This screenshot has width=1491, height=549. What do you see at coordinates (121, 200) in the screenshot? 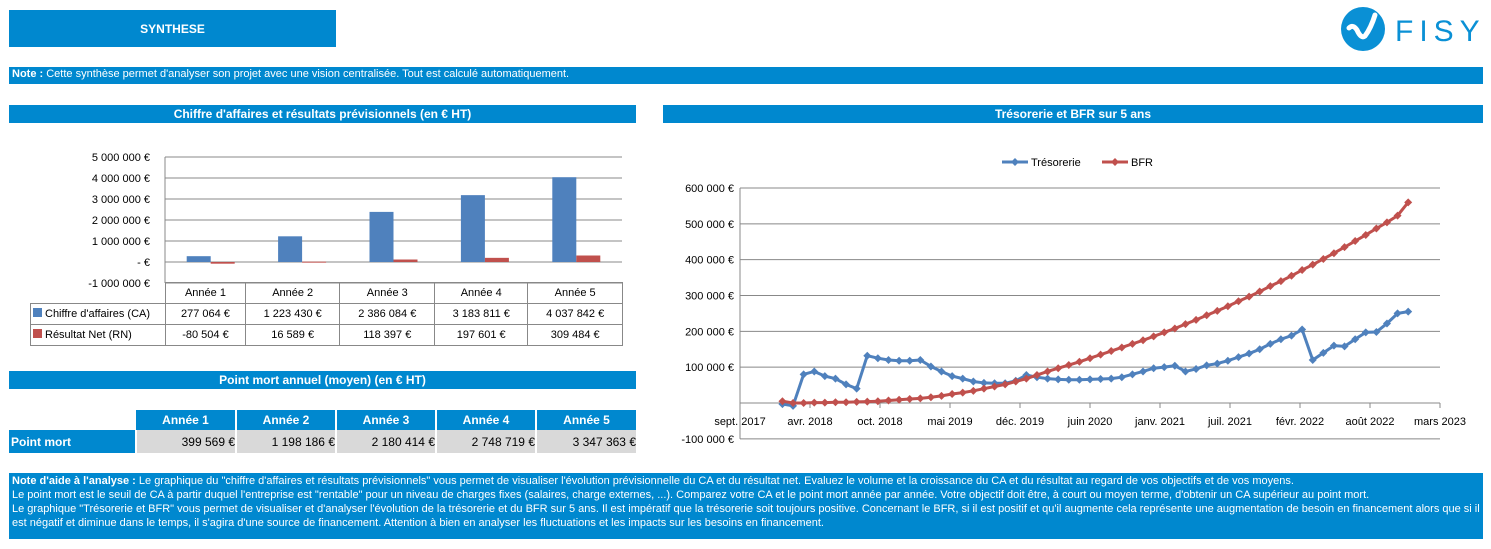
I see `y-tick-label: 3 000 000 €` at bounding box center [121, 200].